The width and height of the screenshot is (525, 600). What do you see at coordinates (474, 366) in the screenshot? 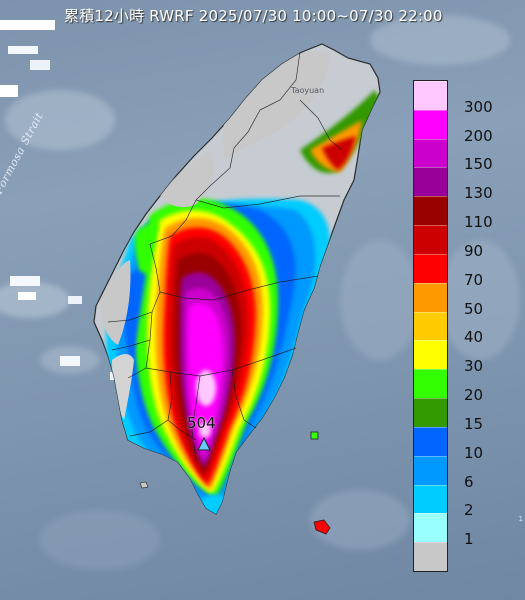
I see `legend-label: 30` at bounding box center [474, 366].